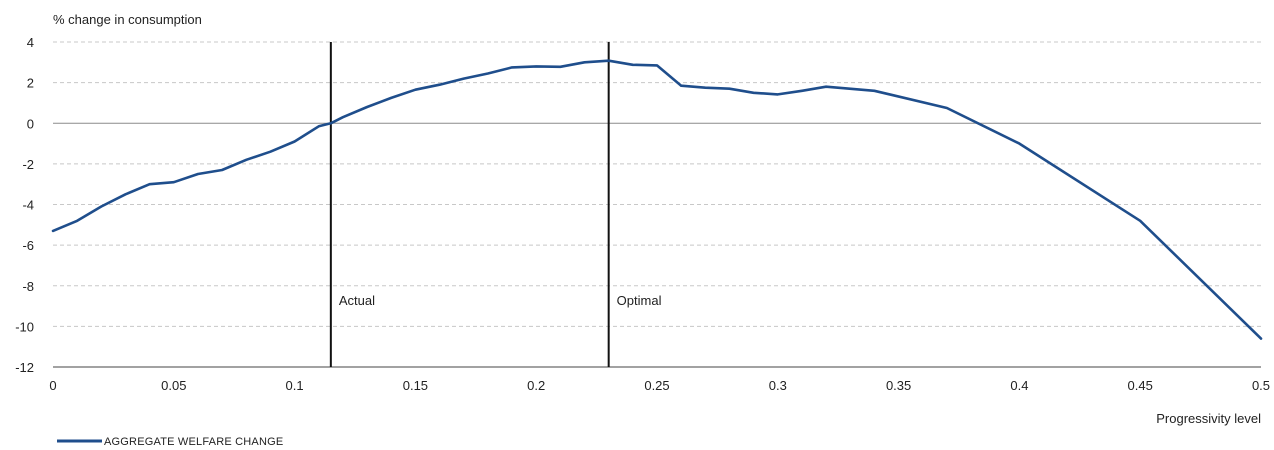 The width and height of the screenshot is (1274, 450). What do you see at coordinates (52, 385) in the screenshot?
I see `x-tick-label: 0` at bounding box center [52, 385].